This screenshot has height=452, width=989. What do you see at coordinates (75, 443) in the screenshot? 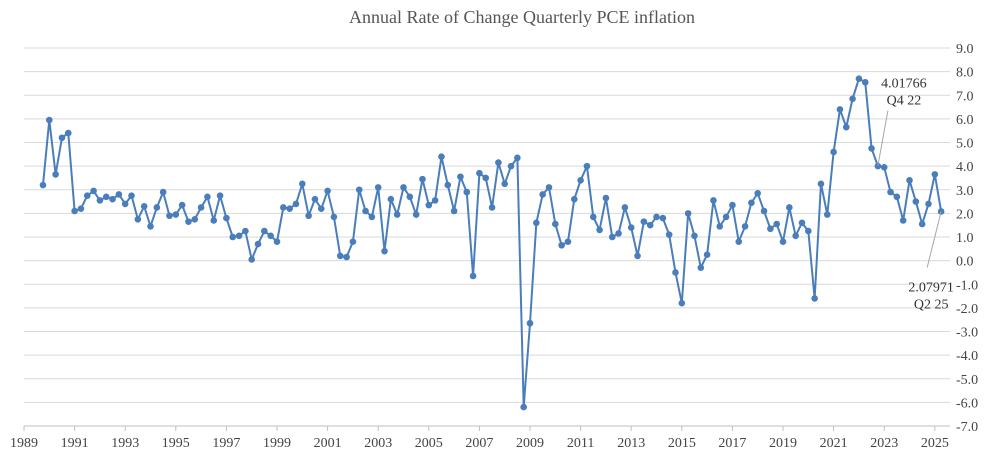
I see `x-tick-label: 1991` at bounding box center [75, 443].